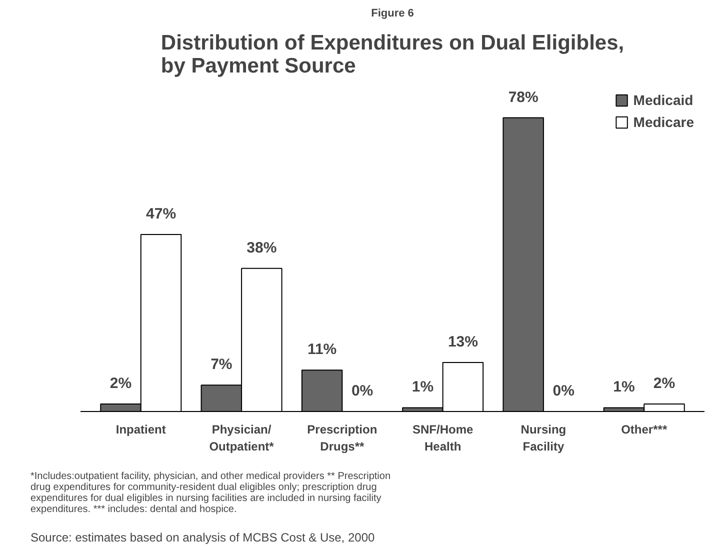  Describe the element at coordinates (241, 438) in the screenshot. I see `x-tick-label: Physician/ Outpatient*` at that location.